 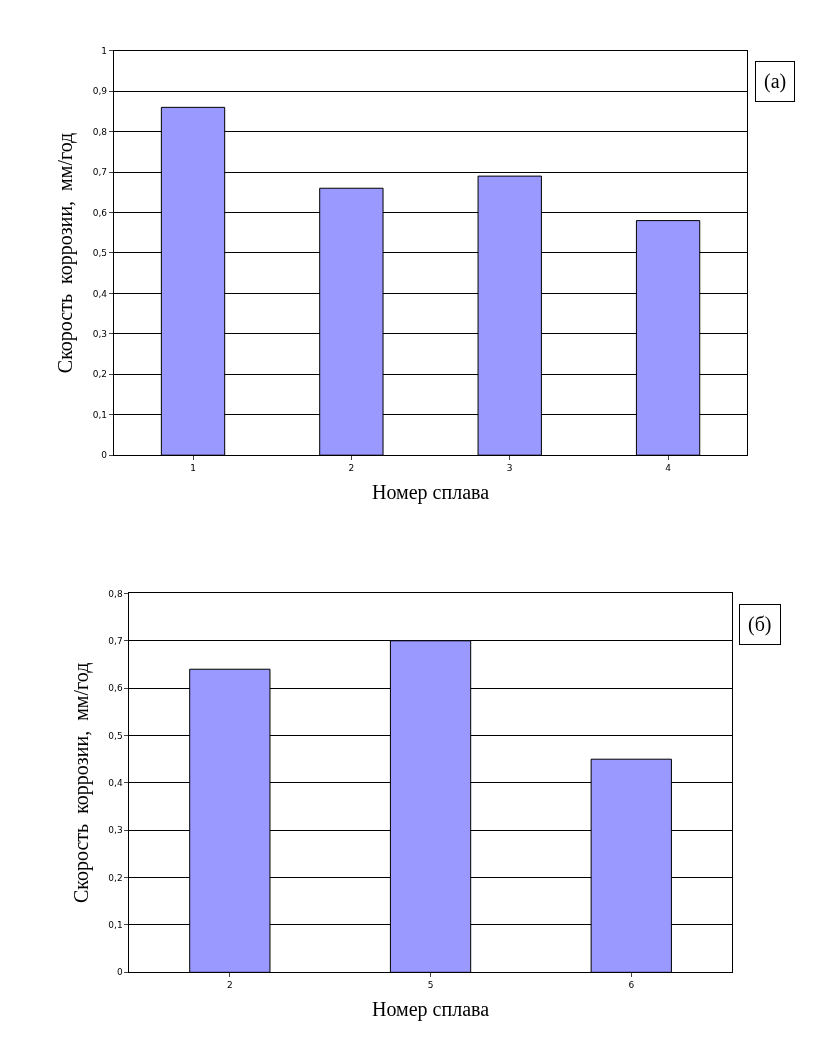 I want to click on y-tick-label: 1, so click(x=104, y=50).